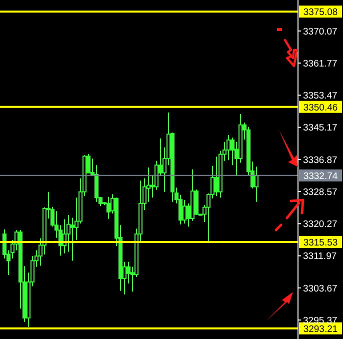 This screenshot has width=343, height=339. Describe the element at coordinates (320, 176) in the screenshot. I see `ref-line-label: 3332.74` at that location.